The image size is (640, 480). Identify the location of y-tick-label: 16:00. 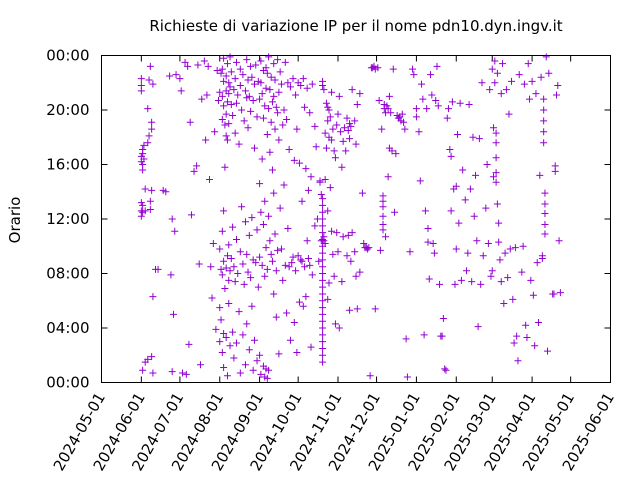
(67, 165).